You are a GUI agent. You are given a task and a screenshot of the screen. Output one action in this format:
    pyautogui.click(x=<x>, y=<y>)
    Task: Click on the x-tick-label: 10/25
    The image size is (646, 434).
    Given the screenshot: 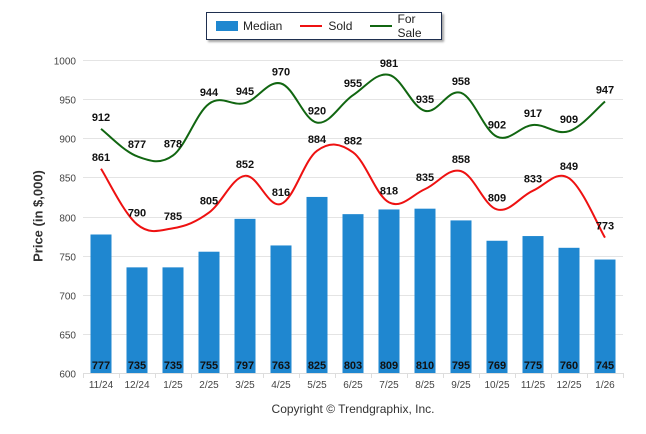 What is the action you would take?
    pyautogui.click(x=496, y=385)
    